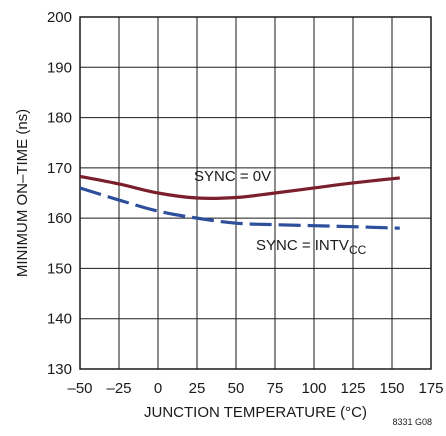 Image resolution: width=446 pixels, height=436 pixels. Describe the element at coordinates (118, 388) in the screenshot. I see `x-tick-label: –25` at that location.